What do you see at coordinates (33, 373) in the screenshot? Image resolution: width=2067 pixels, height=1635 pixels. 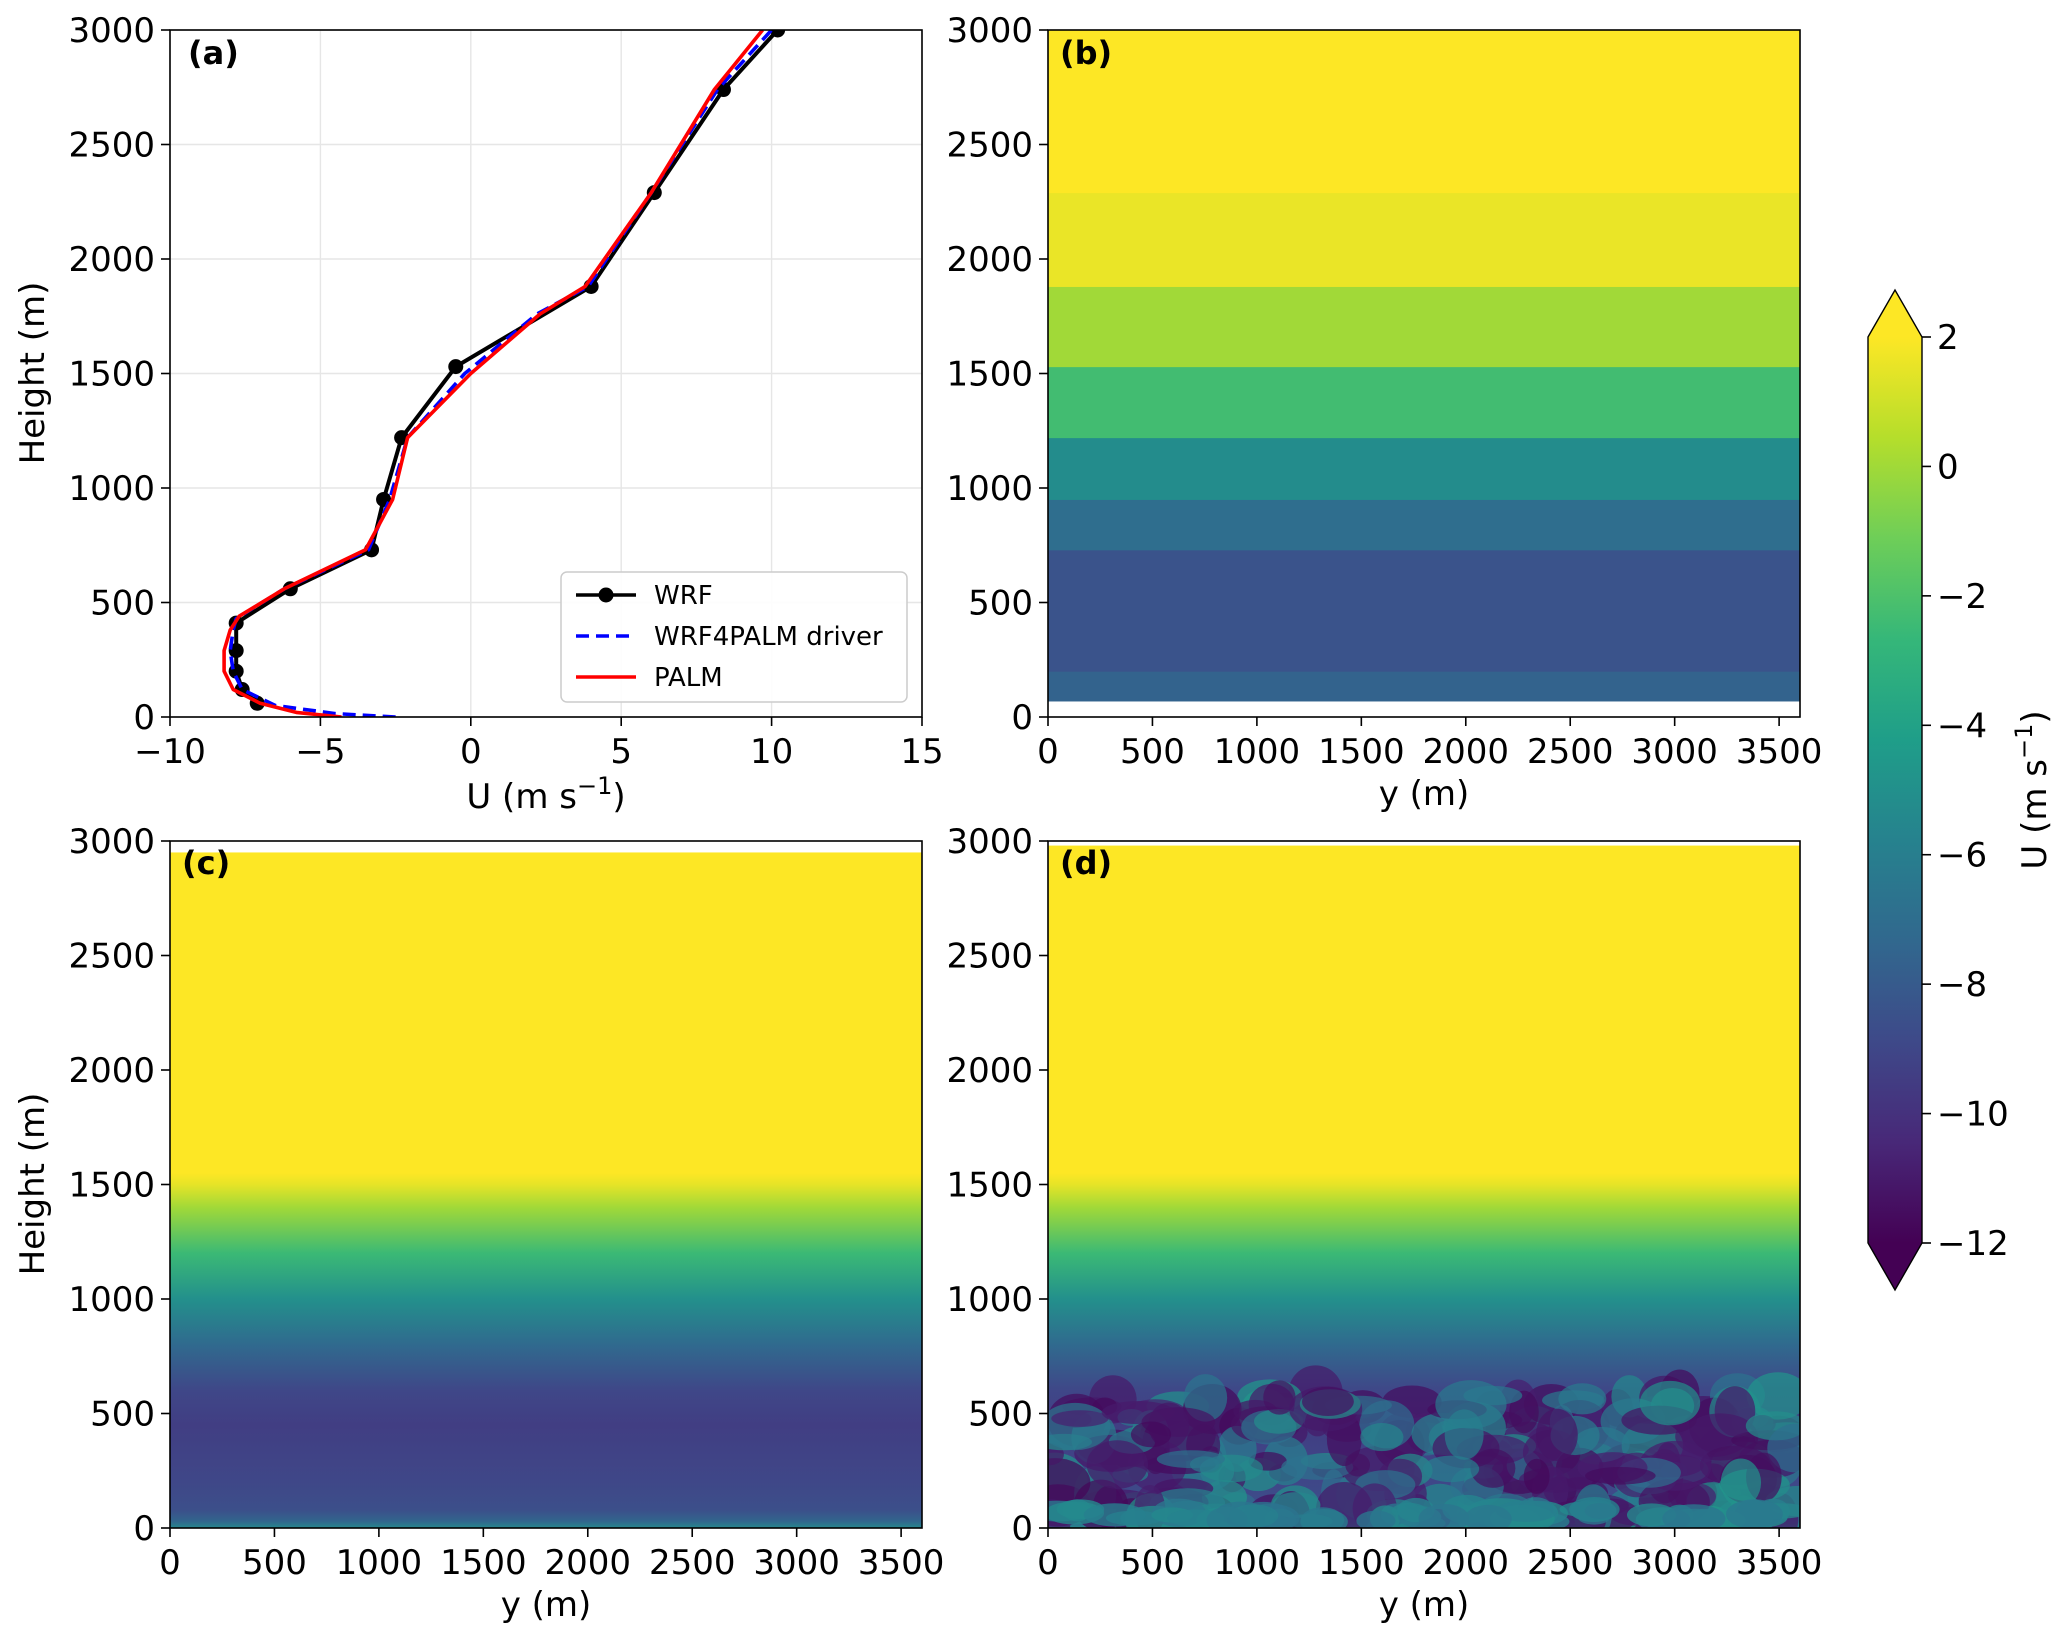 I see `panel-a-ylabel: Height (m)` at bounding box center [33, 373].